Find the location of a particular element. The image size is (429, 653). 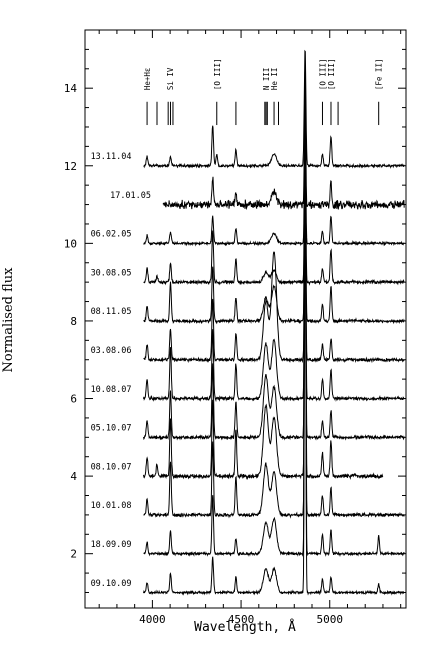

y-tick-label: 6 is located at coordinates (73, 399).